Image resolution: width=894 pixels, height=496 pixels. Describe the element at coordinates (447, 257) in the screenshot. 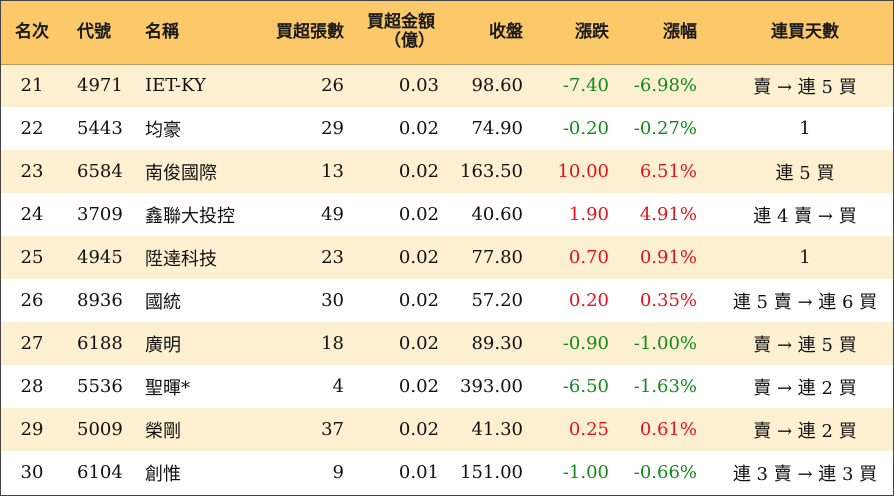

I see `table-row: 25 4945 陞達科技 23 0.02 77.80 0.70 0.91% 1` at that location.